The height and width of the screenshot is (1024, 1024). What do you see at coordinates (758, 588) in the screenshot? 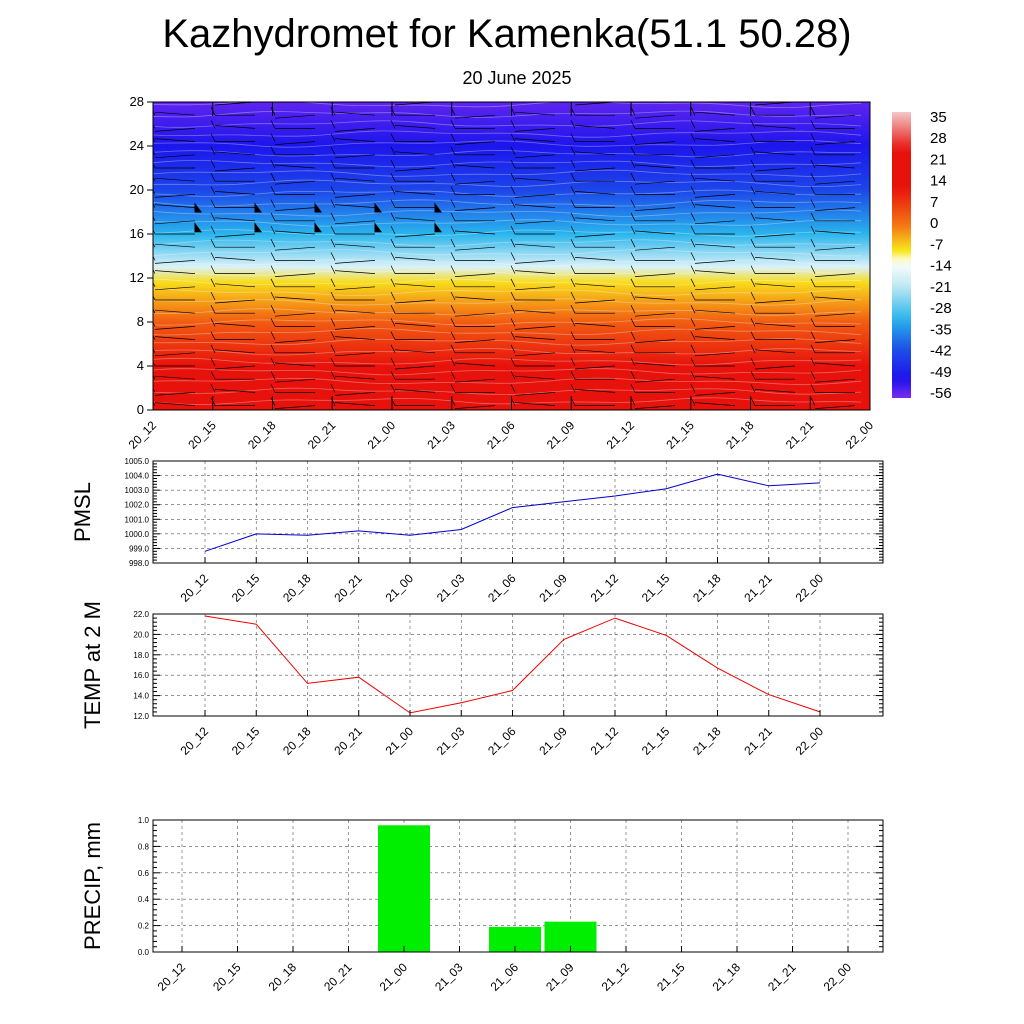
I see `x-tick-label: 21_21` at bounding box center [758, 588].